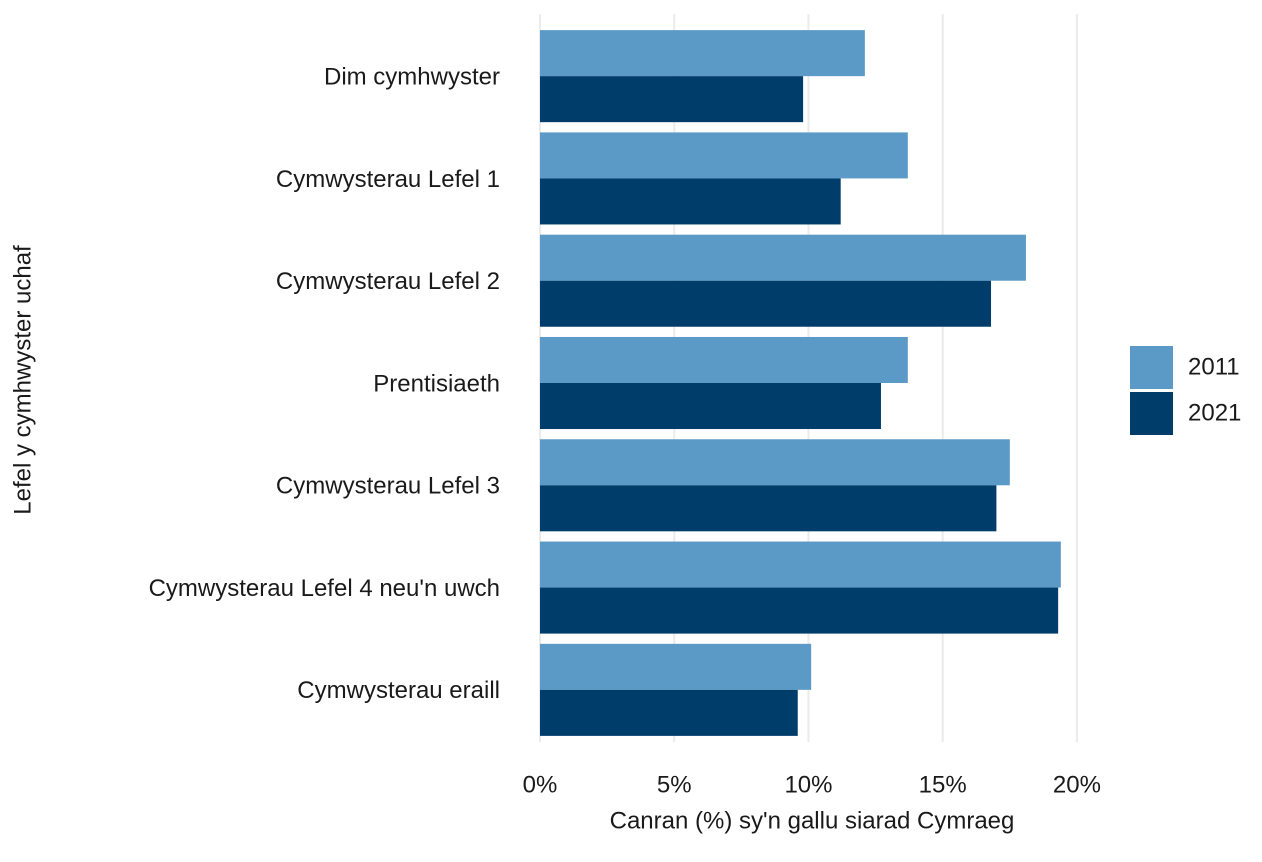 This screenshot has width=1262, height=862. What do you see at coordinates (436, 383) in the screenshot?
I see `y-tick-label: Prentisiaeth` at bounding box center [436, 383].